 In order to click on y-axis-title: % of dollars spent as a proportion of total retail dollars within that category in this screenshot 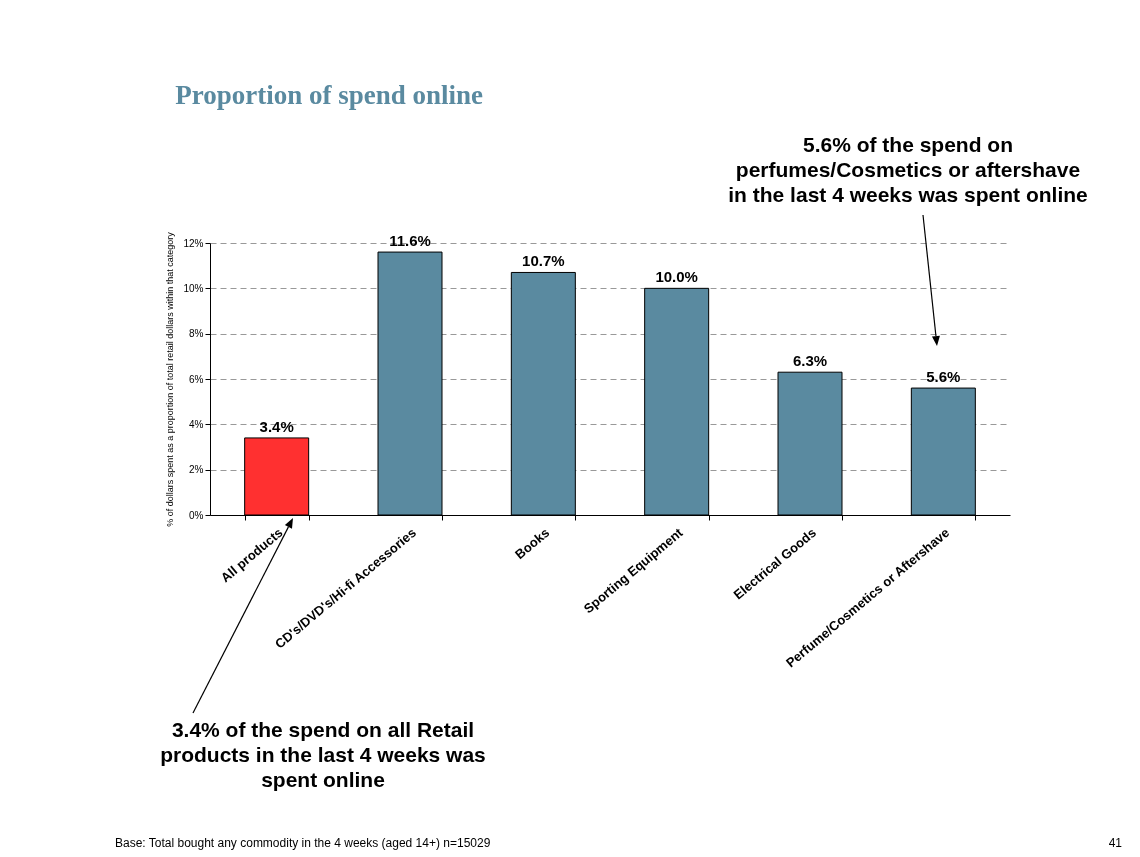, I will do `click(170, 379)`.